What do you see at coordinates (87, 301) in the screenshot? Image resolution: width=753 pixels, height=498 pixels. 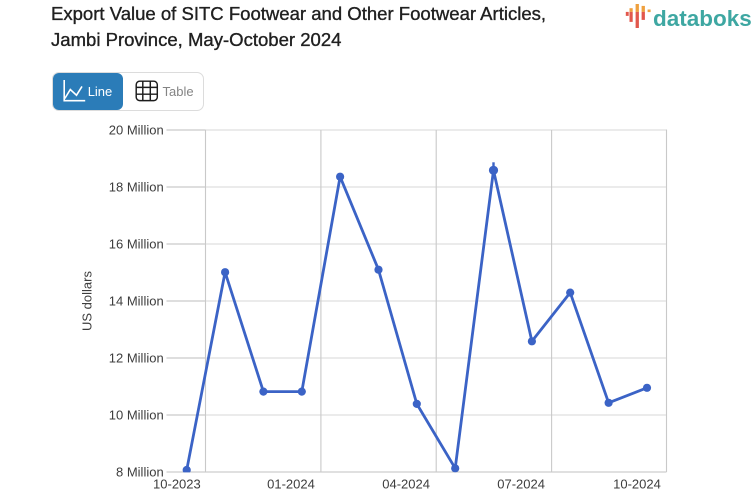 I see `svg-text: US dollars` at bounding box center [87, 301].